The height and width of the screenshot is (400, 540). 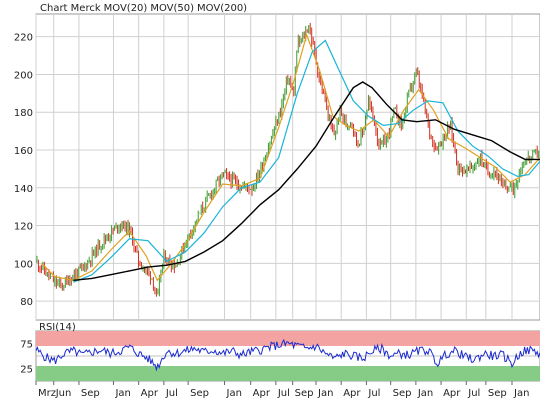 What do you see at coordinates (26, 302) in the screenshot?
I see `y-tick-label: 80` at bounding box center [26, 302].